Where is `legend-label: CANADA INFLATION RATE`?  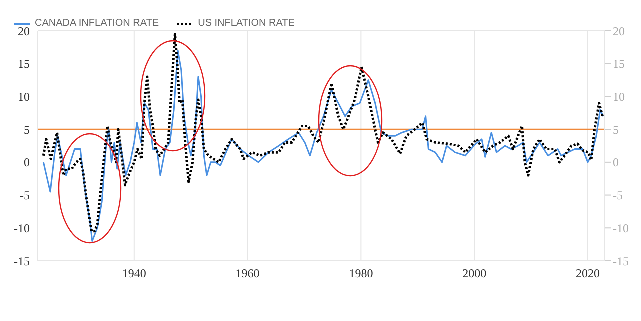
legend-label: CANADA INFLATION RATE is located at coordinates (97, 23).